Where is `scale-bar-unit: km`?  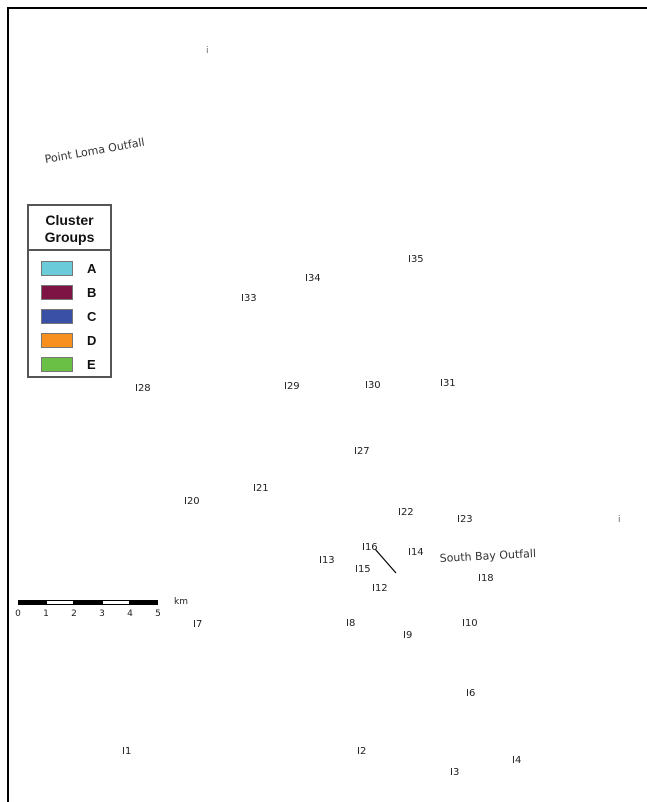
scale-bar-unit: km is located at coordinates (181, 602).